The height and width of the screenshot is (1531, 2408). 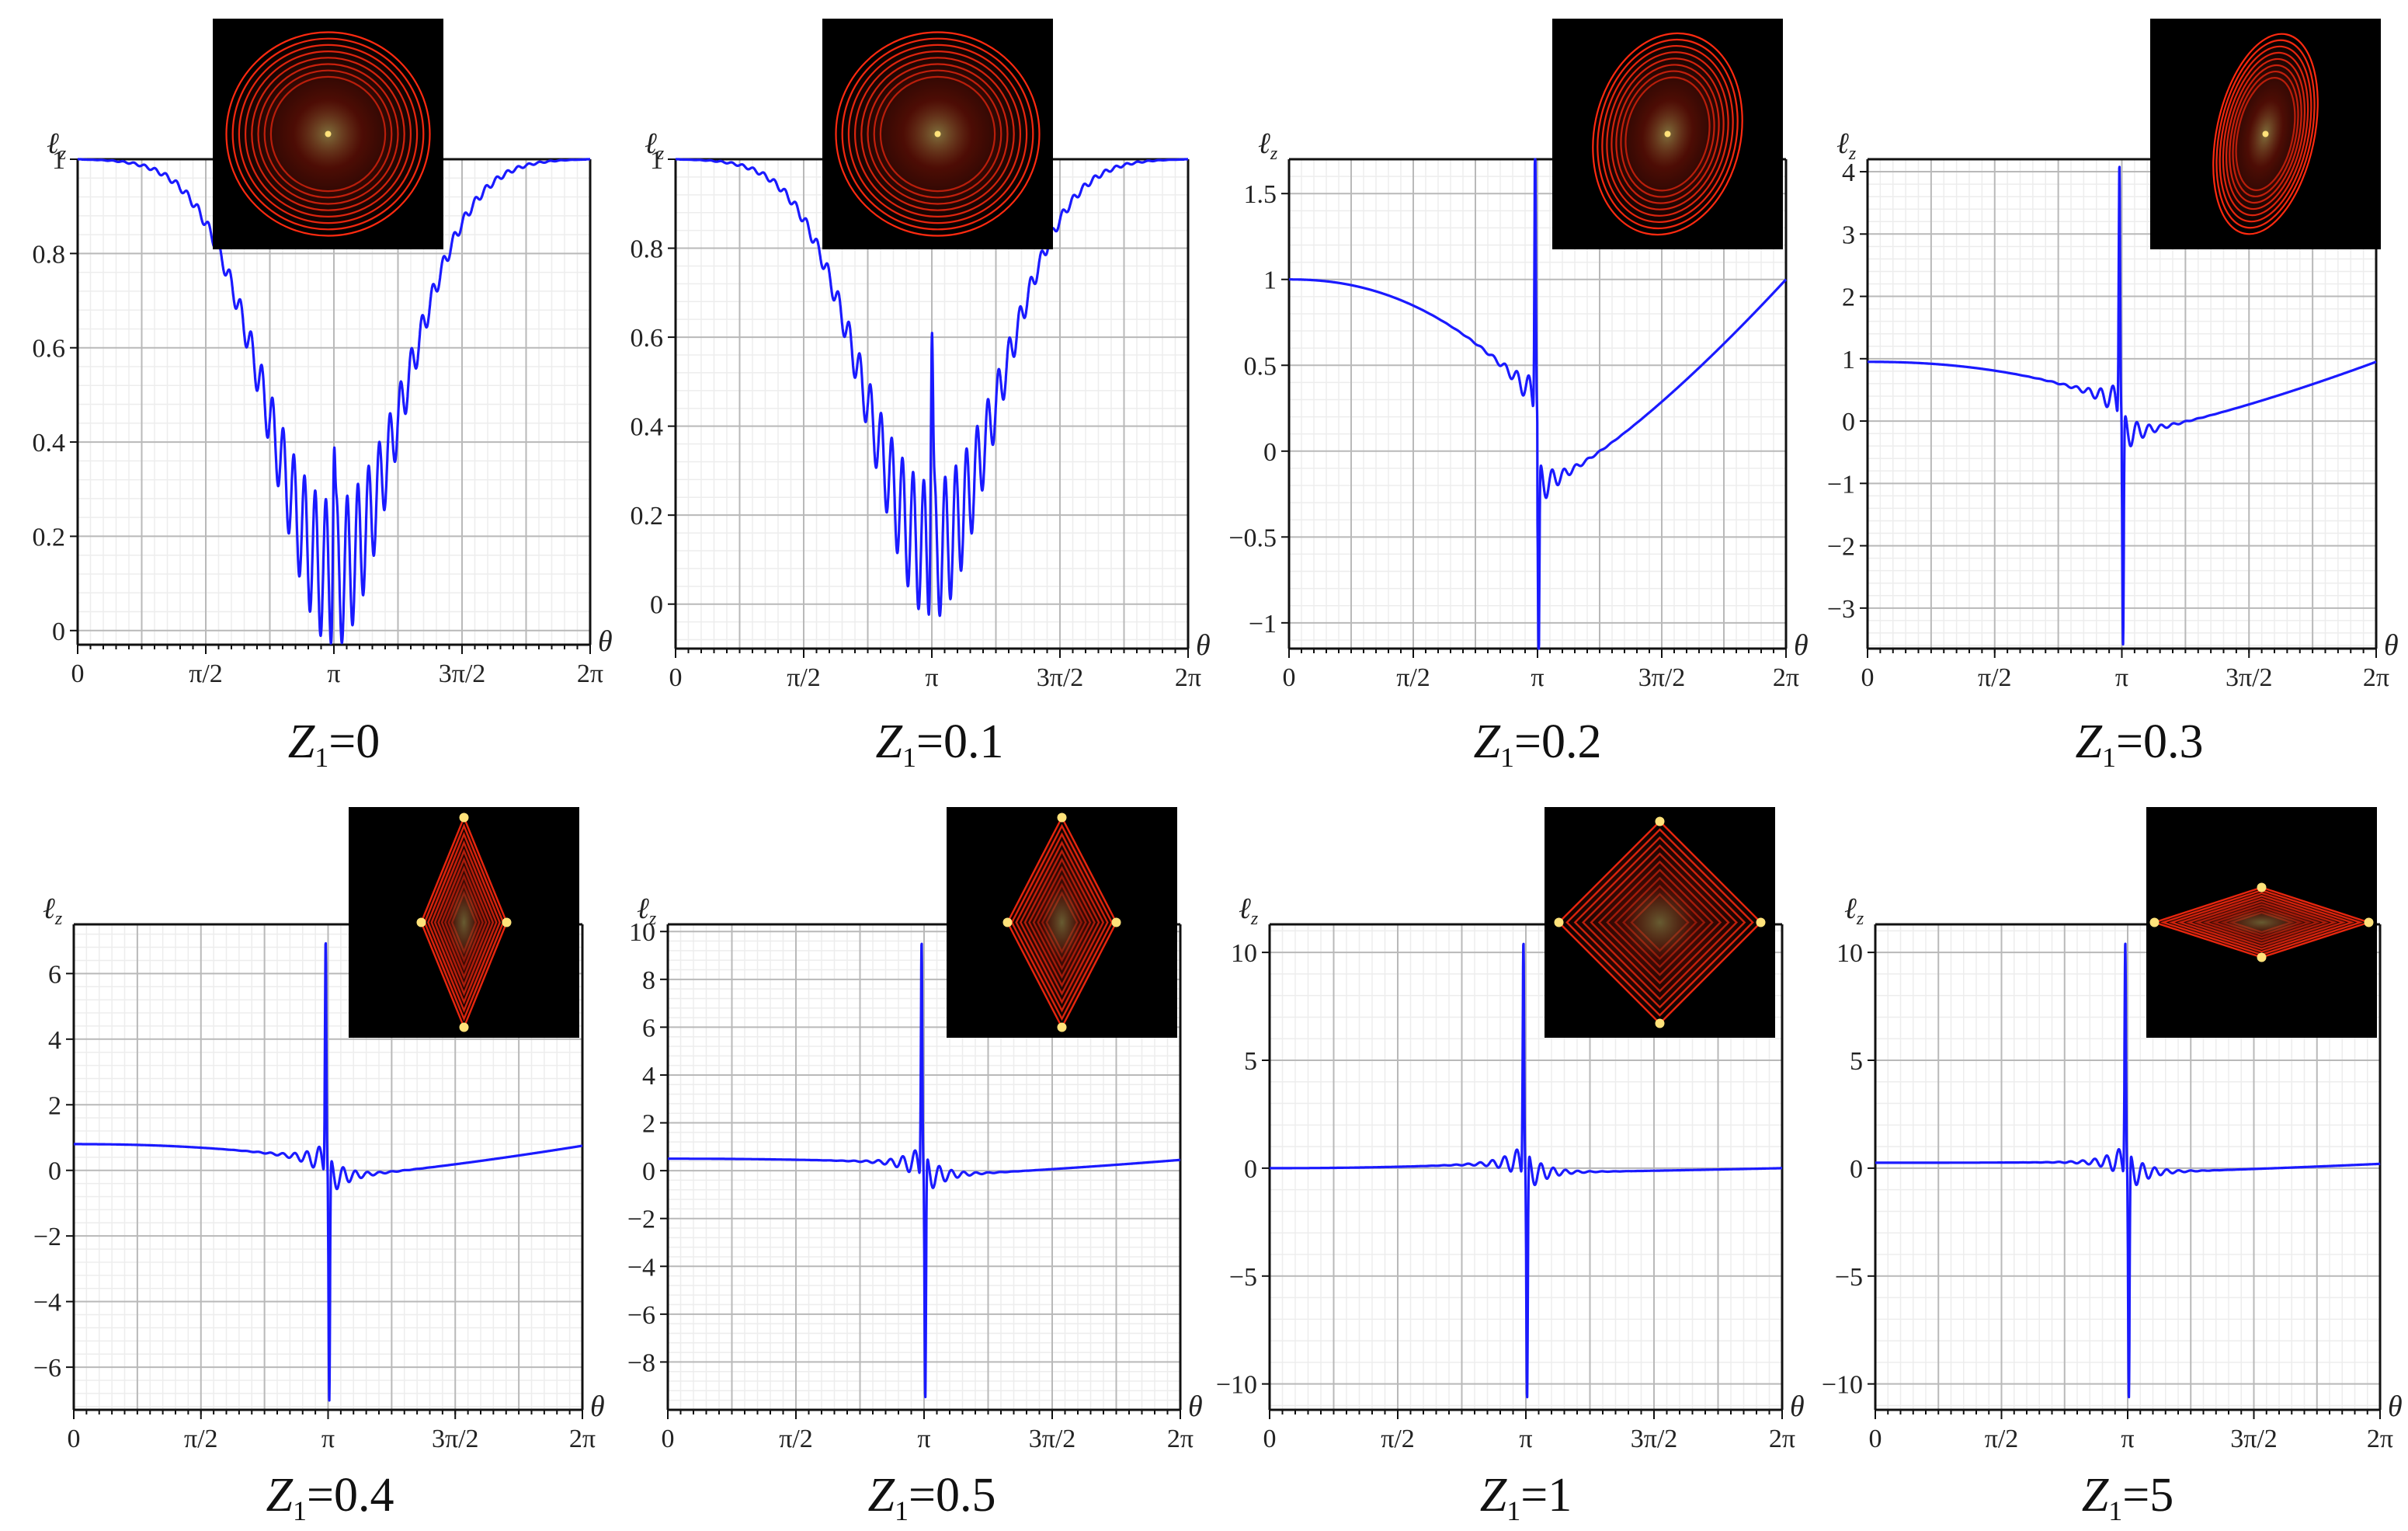 I want to click on panel-caption: Z1=5, so click(x=2127, y=1497).